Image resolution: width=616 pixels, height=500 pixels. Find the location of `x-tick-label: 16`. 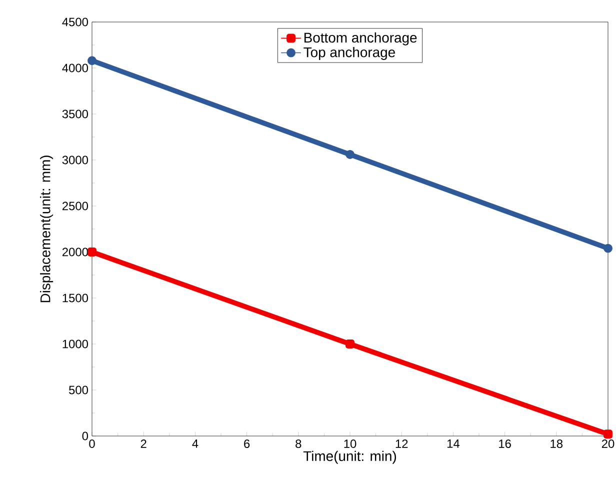

x-tick-label: 16 is located at coordinates (505, 444).